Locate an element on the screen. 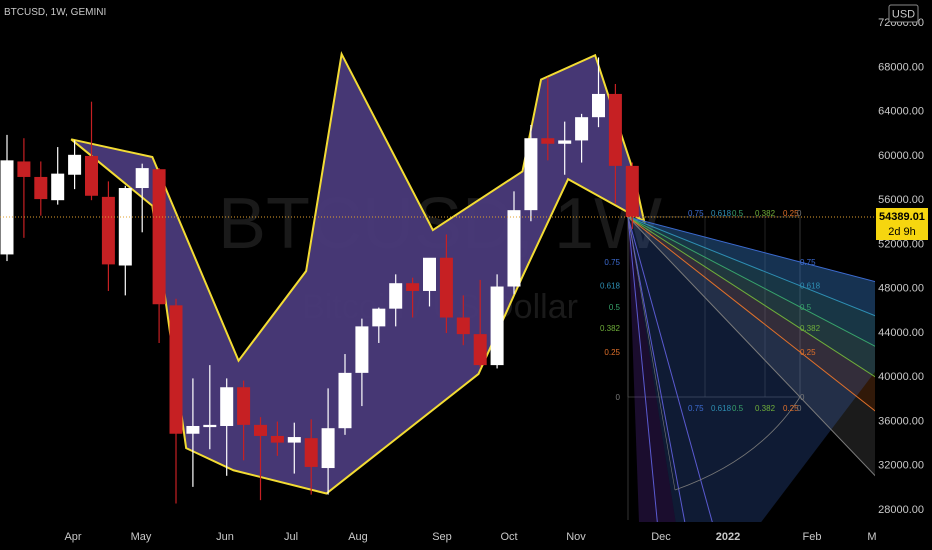 The height and width of the screenshot is (550, 932). y-tick-label: 60000.00 is located at coordinates (901, 156).